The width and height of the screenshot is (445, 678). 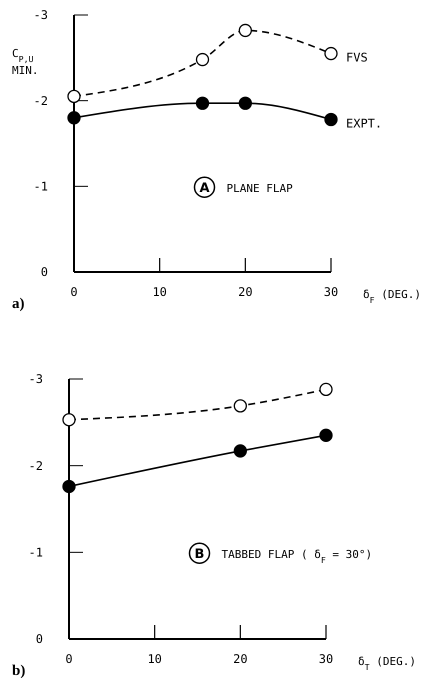 I want to click on series-label: EXPT., so click(x=364, y=123).